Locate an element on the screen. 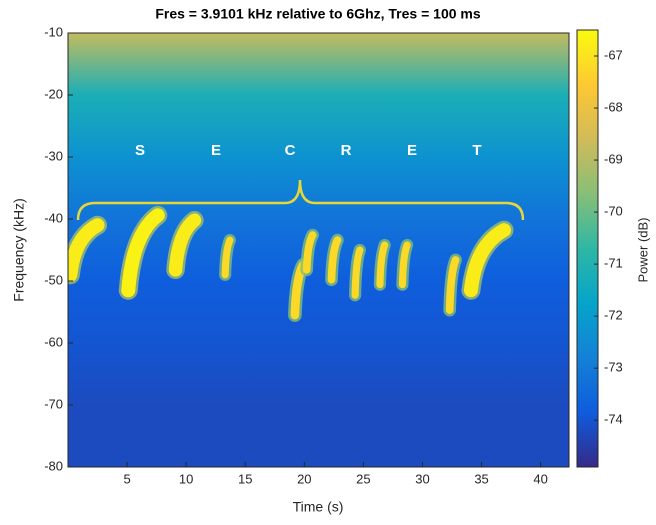  colorbar-label: Power (dB) is located at coordinates (642, 249).